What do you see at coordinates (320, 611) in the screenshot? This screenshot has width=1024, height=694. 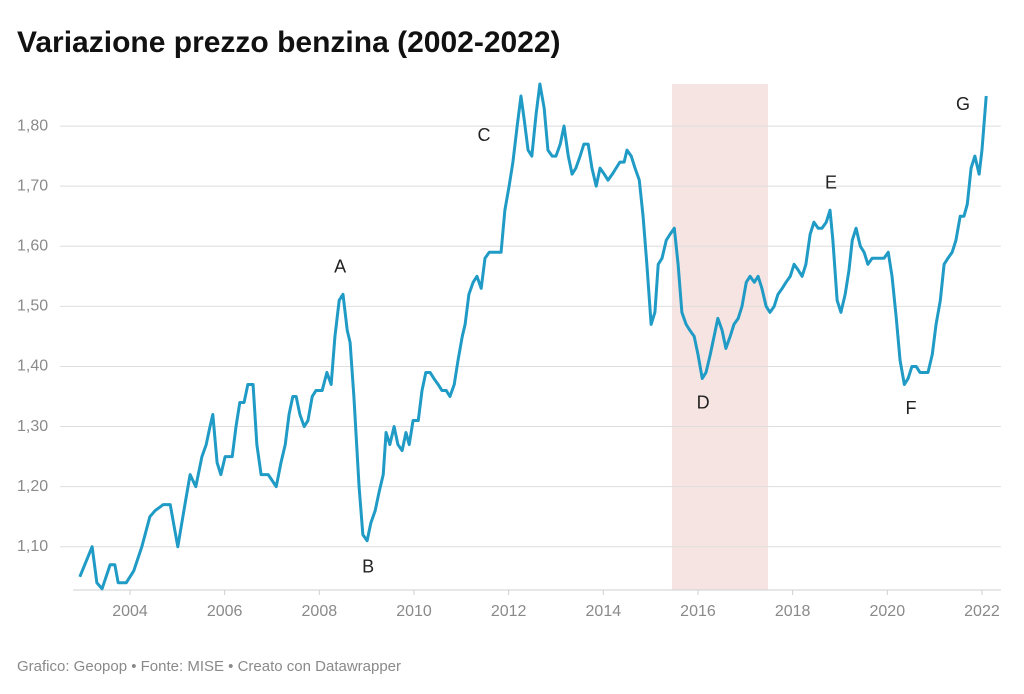 I see `x-tick-label: 2008` at bounding box center [320, 611].